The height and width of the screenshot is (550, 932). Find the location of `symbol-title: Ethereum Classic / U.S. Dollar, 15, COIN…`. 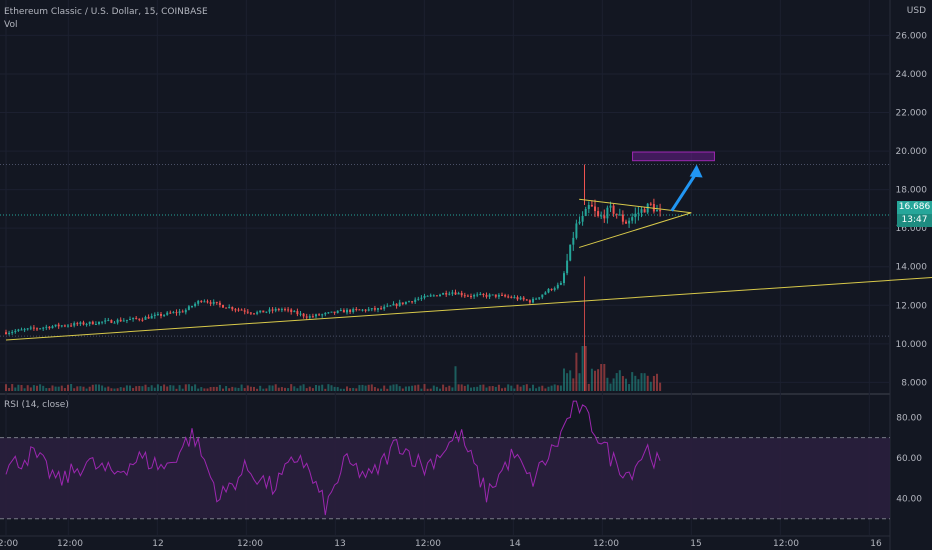

symbol-title: Ethereum Classic / U.S. Dollar, 15, COIN… is located at coordinates (106, 12).